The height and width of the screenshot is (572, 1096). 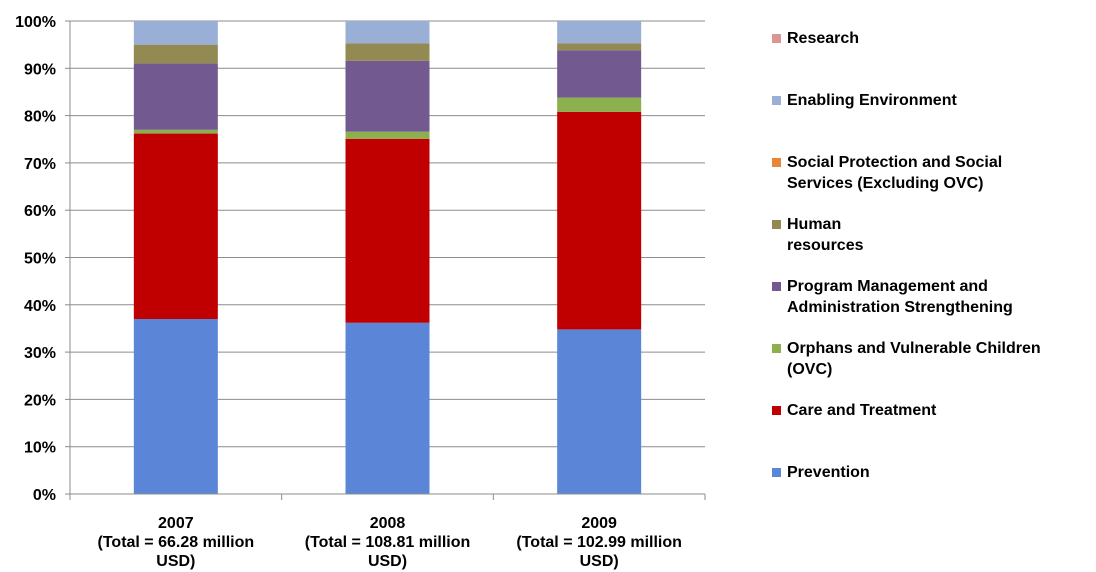 I want to click on y-tick-label: 20%, so click(x=40, y=400).